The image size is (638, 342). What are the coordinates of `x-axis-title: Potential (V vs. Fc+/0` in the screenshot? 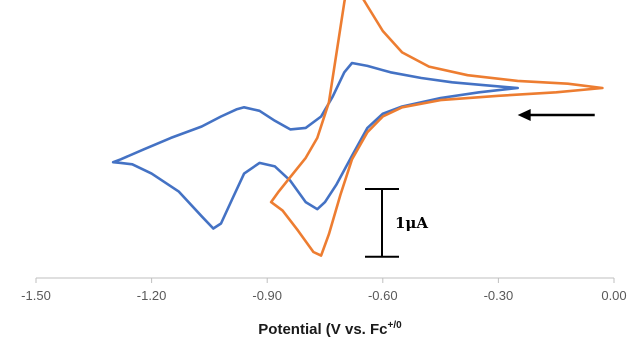 It's located at (330, 329).